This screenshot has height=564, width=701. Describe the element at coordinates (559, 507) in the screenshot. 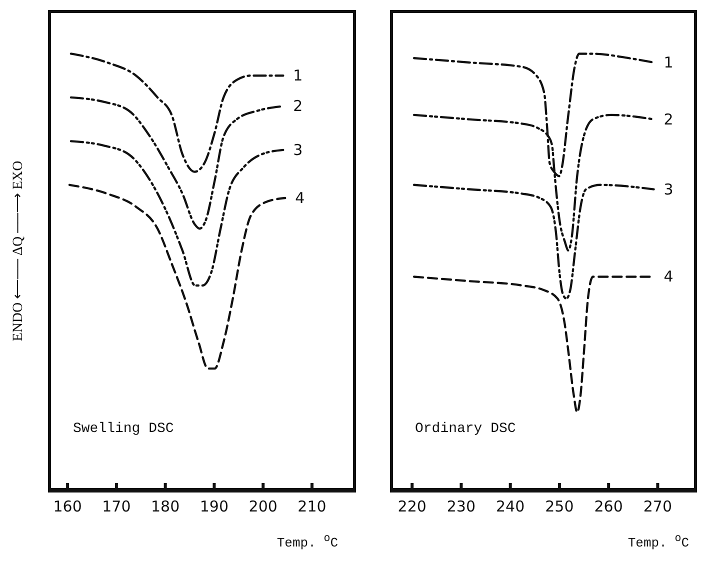

I see `x-tick-label: 250` at that location.